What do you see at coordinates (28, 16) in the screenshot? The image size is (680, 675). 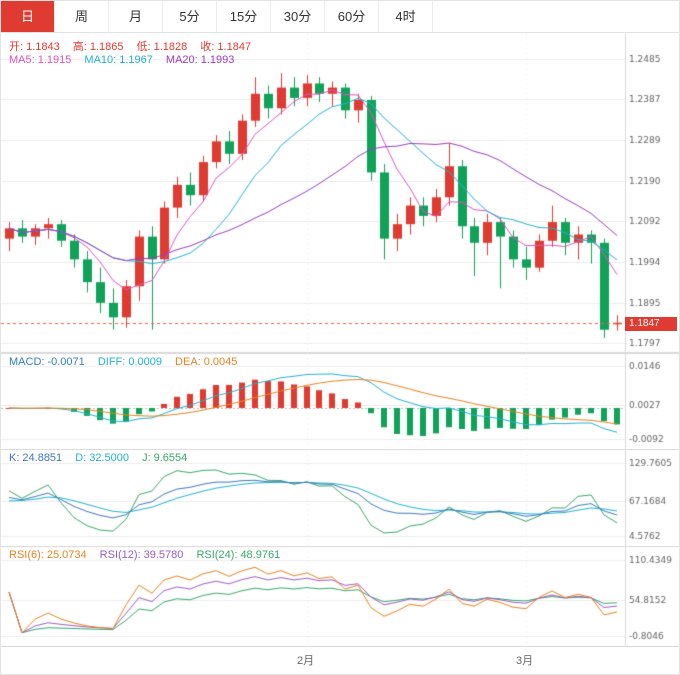 I see `period-tab: 日` at bounding box center [28, 16].